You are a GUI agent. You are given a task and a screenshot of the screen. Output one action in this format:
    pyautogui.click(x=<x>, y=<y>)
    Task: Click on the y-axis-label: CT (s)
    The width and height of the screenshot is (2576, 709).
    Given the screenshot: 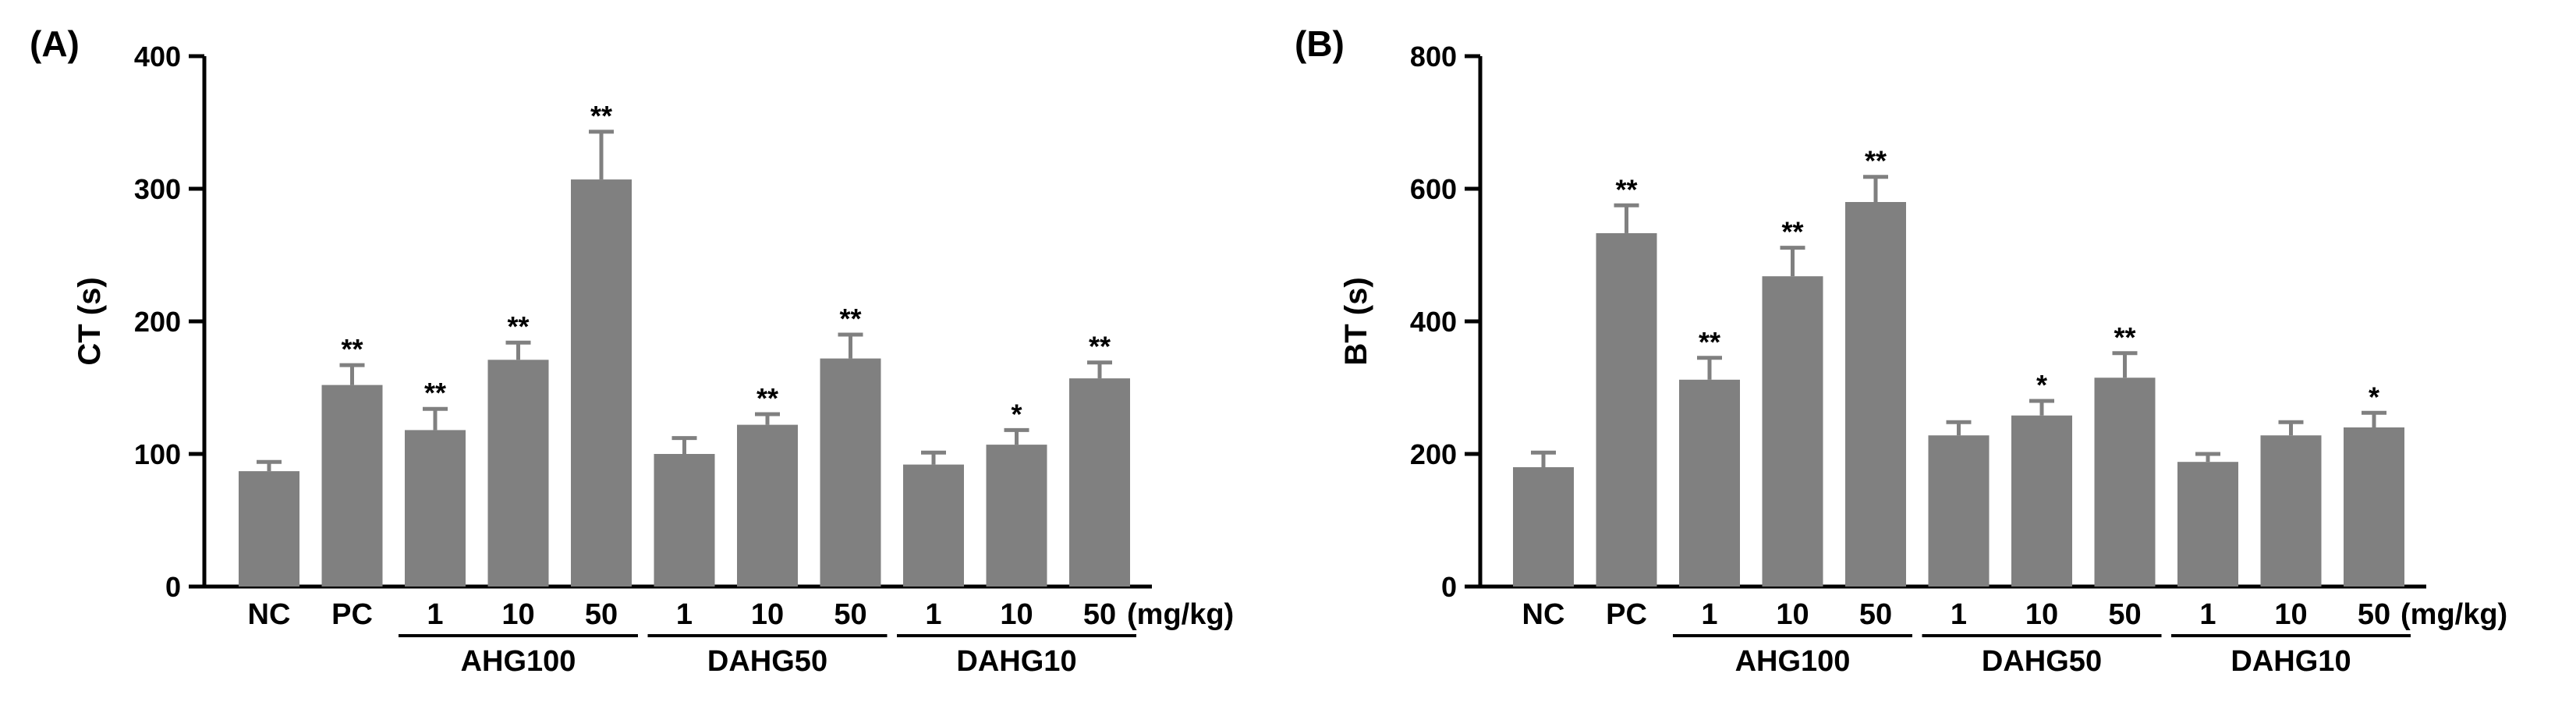 What is the action you would take?
    pyautogui.click(x=90, y=321)
    